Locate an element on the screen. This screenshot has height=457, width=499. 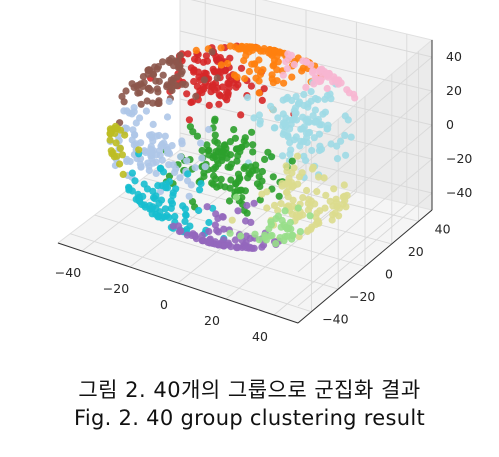
y-tick-label: 20 is located at coordinates (416, 251).